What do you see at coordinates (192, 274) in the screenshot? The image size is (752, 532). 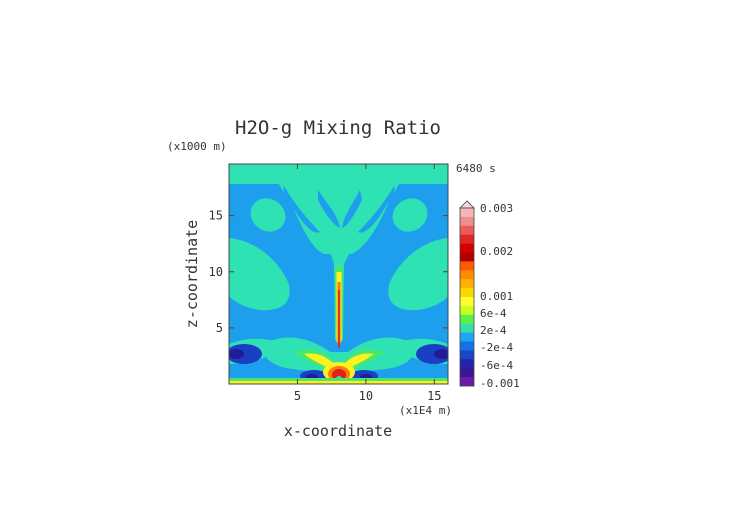 I see `y-axis-label: z-coordinate` at bounding box center [192, 274].